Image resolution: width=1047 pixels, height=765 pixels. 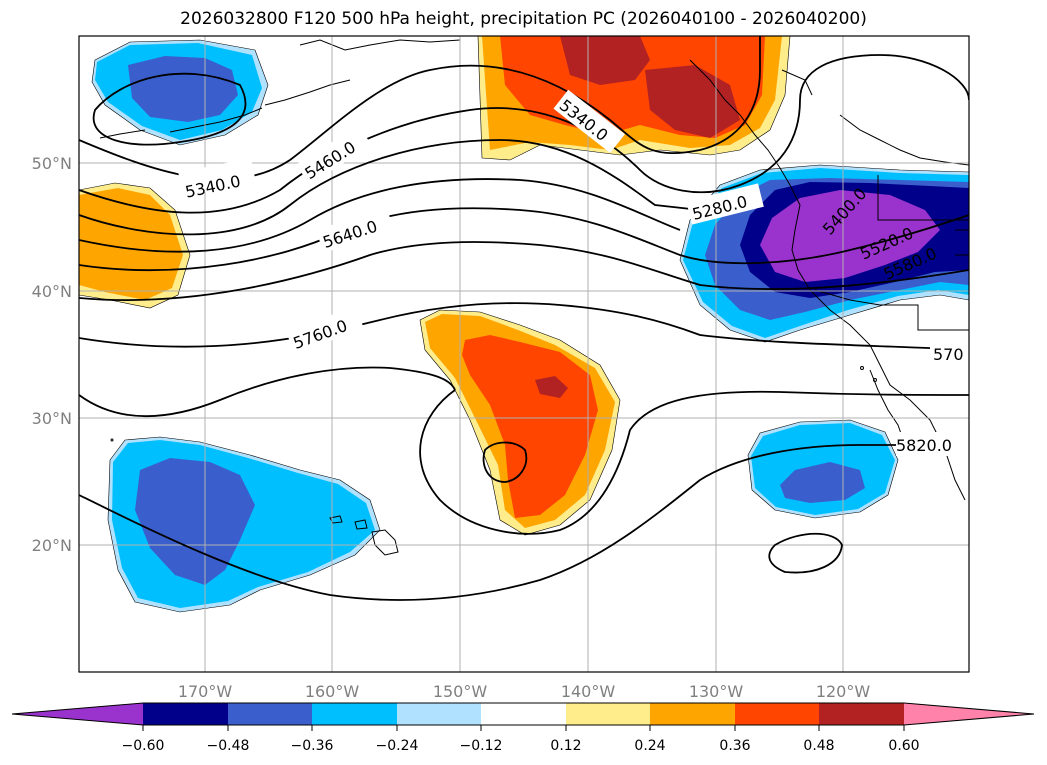 I want to click on colorbar-tick-label: 0.24, so click(x=649, y=746).